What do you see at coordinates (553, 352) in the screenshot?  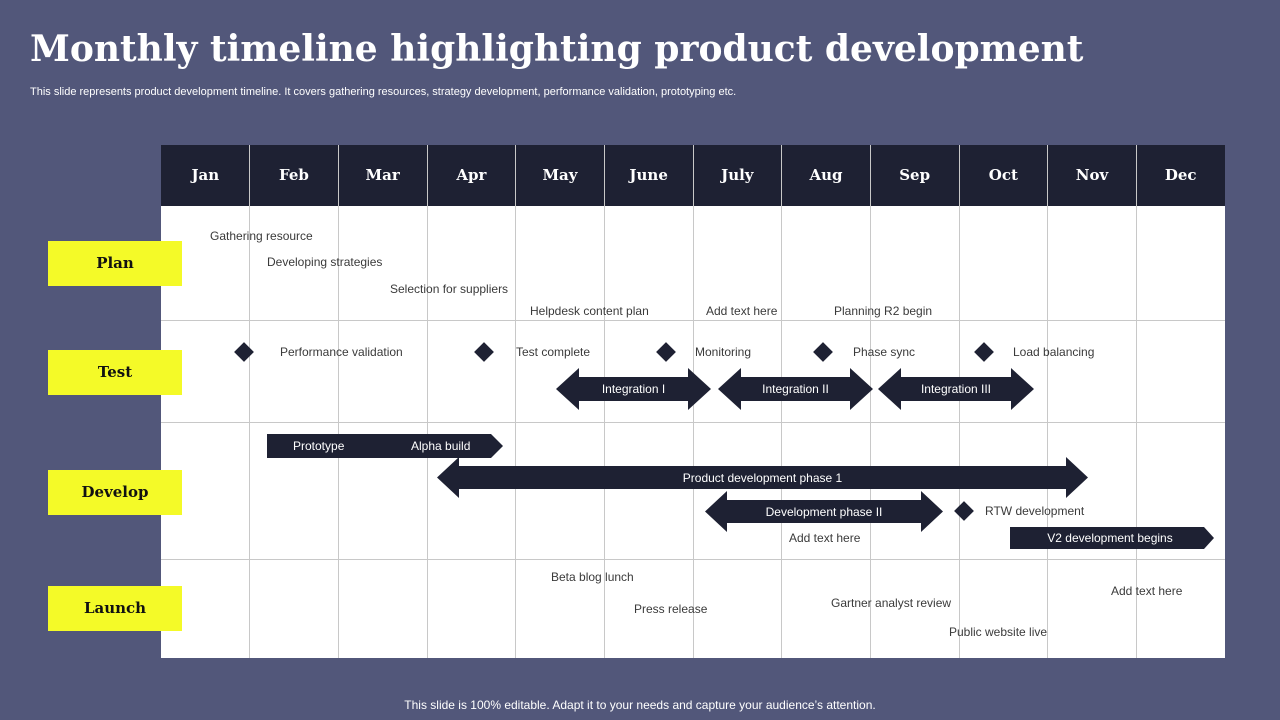 I see `test-complete: Test complete` at bounding box center [553, 352].